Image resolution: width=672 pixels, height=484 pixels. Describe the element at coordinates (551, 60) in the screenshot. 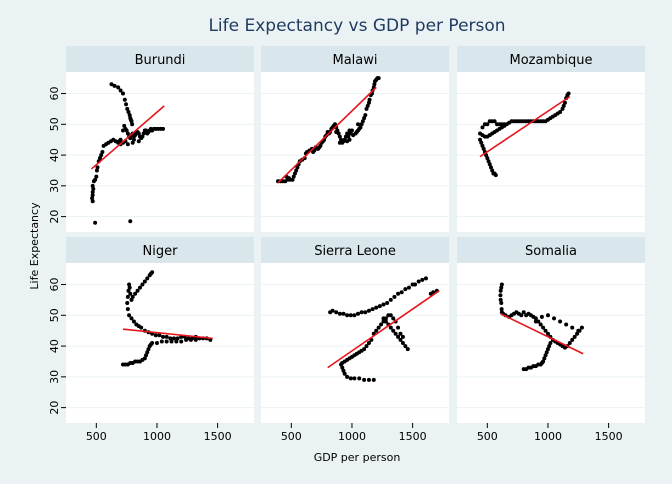

I see `panel-title: Mozambique` at that location.